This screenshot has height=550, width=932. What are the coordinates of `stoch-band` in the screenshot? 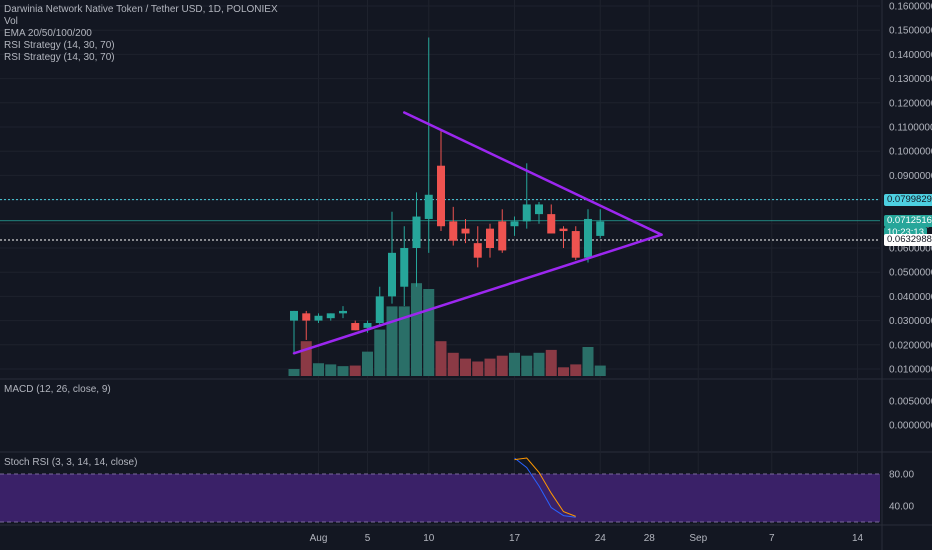 It's located at (440, 498).